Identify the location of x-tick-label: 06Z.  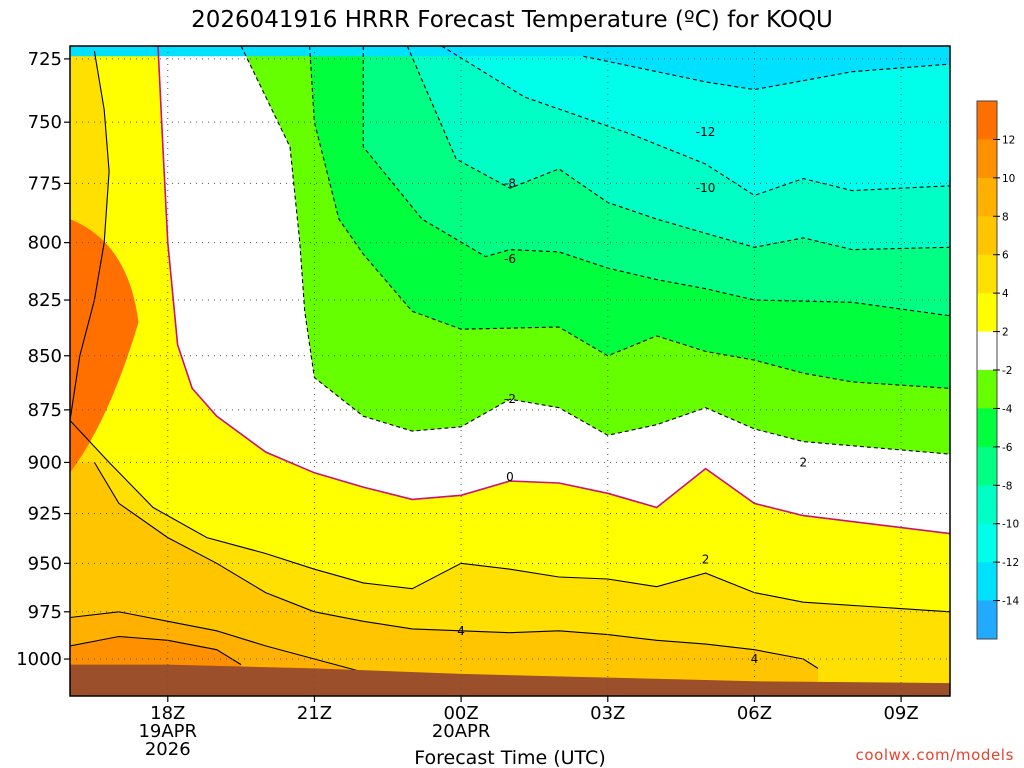
(754, 713).